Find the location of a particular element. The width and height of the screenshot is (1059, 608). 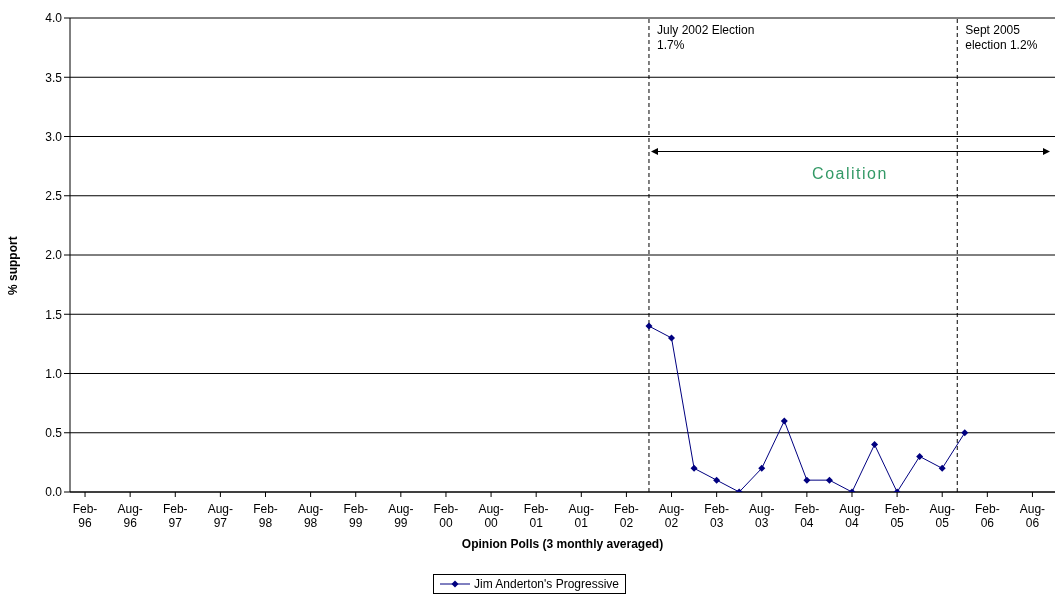

x-tick-label: Feb-99 is located at coordinates (356, 516).